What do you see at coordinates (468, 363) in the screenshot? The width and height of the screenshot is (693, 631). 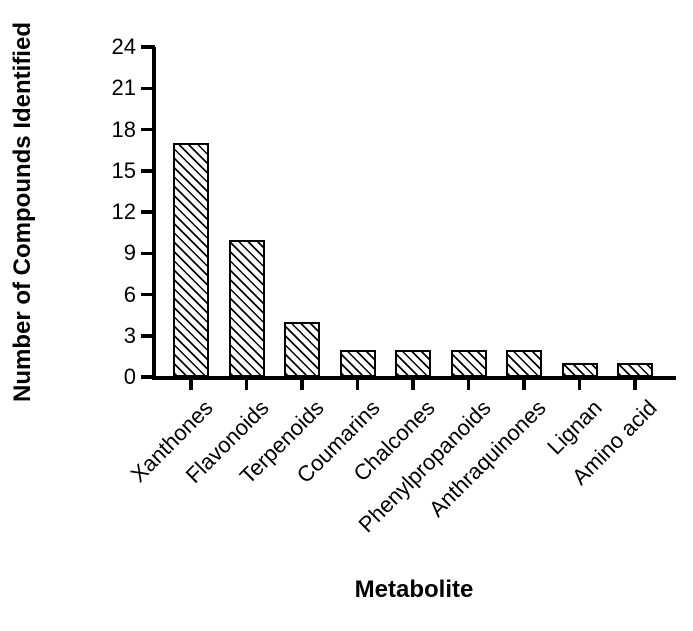 I see `bar-phenylpropanoids` at bounding box center [468, 363].